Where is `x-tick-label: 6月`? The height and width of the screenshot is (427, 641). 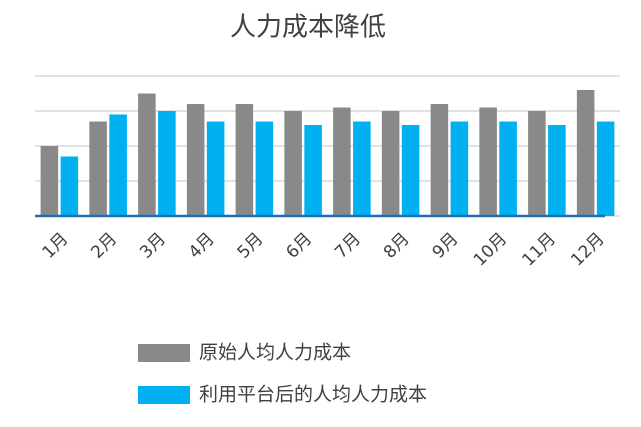
x-tick-label: 6月 is located at coordinates (299, 246).